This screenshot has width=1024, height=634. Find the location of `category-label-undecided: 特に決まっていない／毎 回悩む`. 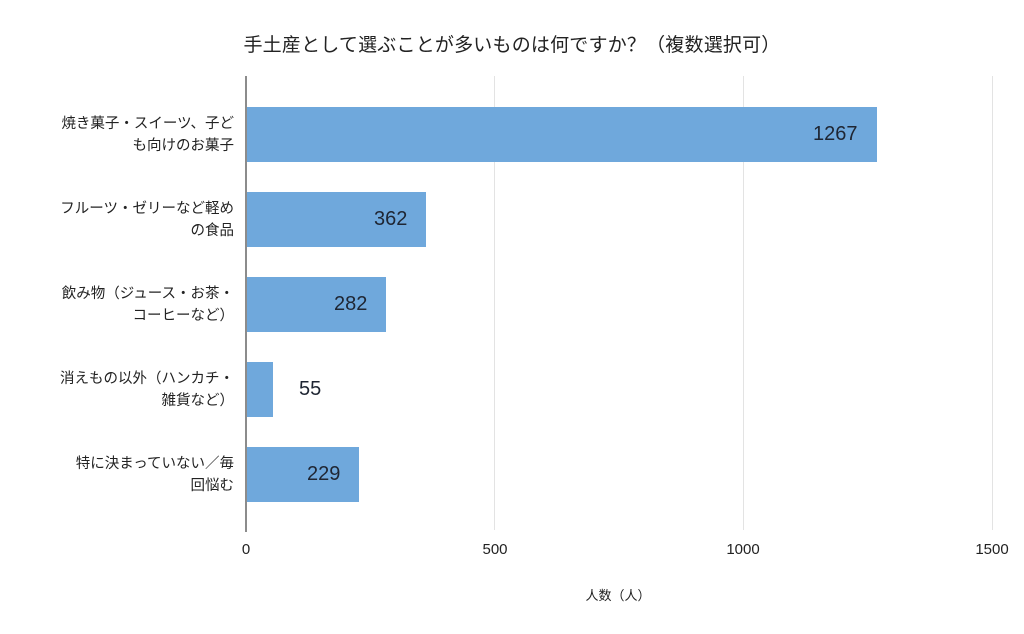

category-label-undecided: 特に決まっていない／毎 回悩む is located at coordinates (154, 475).